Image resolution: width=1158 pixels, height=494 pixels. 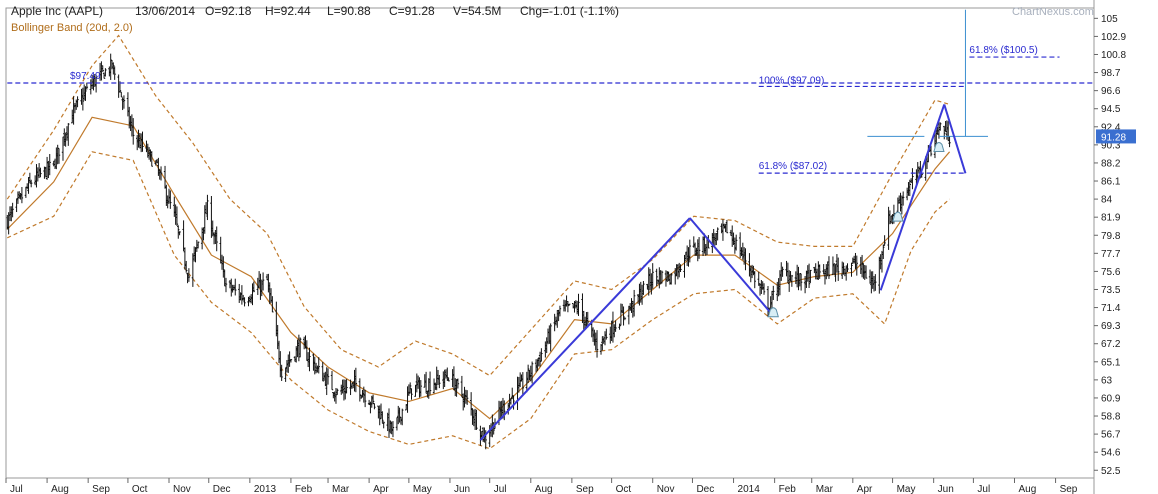 What do you see at coordinates (1111, 308) in the screenshot?
I see `price-tick-label: 71.4` at bounding box center [1111, 308].